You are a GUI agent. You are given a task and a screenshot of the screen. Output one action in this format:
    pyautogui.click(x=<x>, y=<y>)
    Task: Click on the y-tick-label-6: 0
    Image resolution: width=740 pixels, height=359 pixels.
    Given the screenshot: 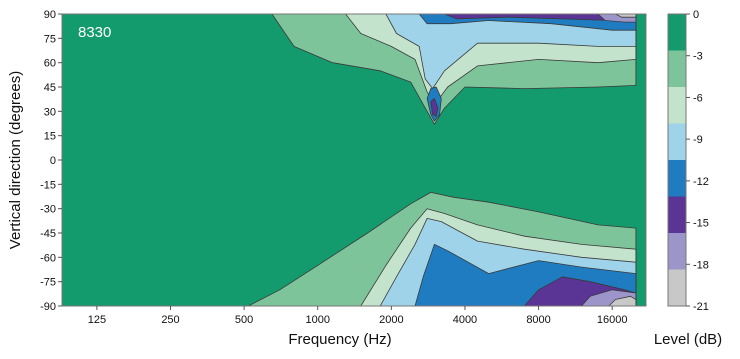 What is the action you would take?
    pyautogui.click(x=53, y=161)
    